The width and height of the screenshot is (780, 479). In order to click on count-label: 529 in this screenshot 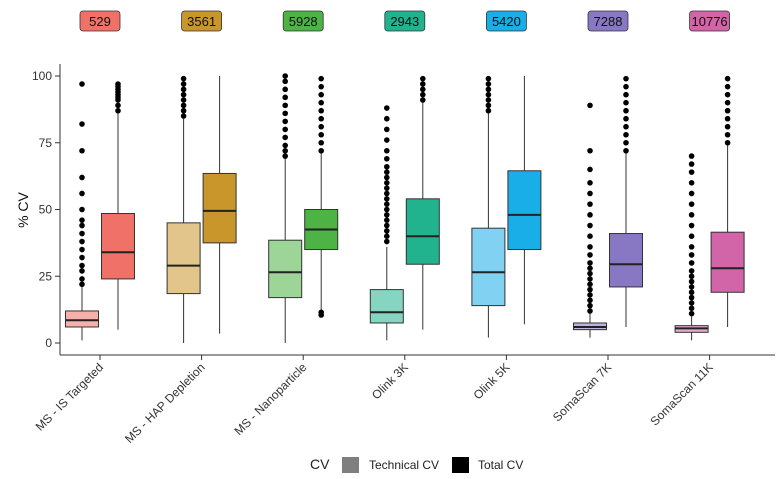, I will do `click(100, 21)`.